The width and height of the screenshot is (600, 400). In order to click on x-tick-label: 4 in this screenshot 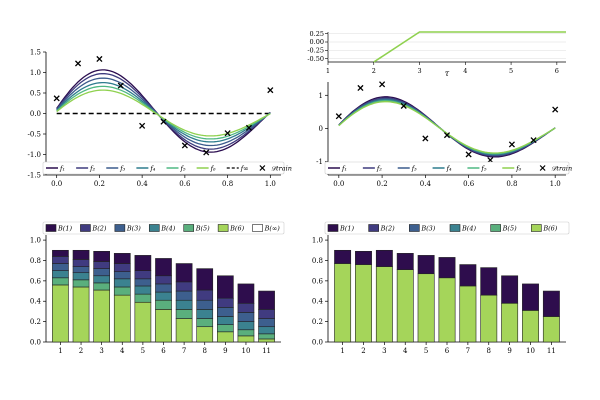, I will do `click(465, 71)`.